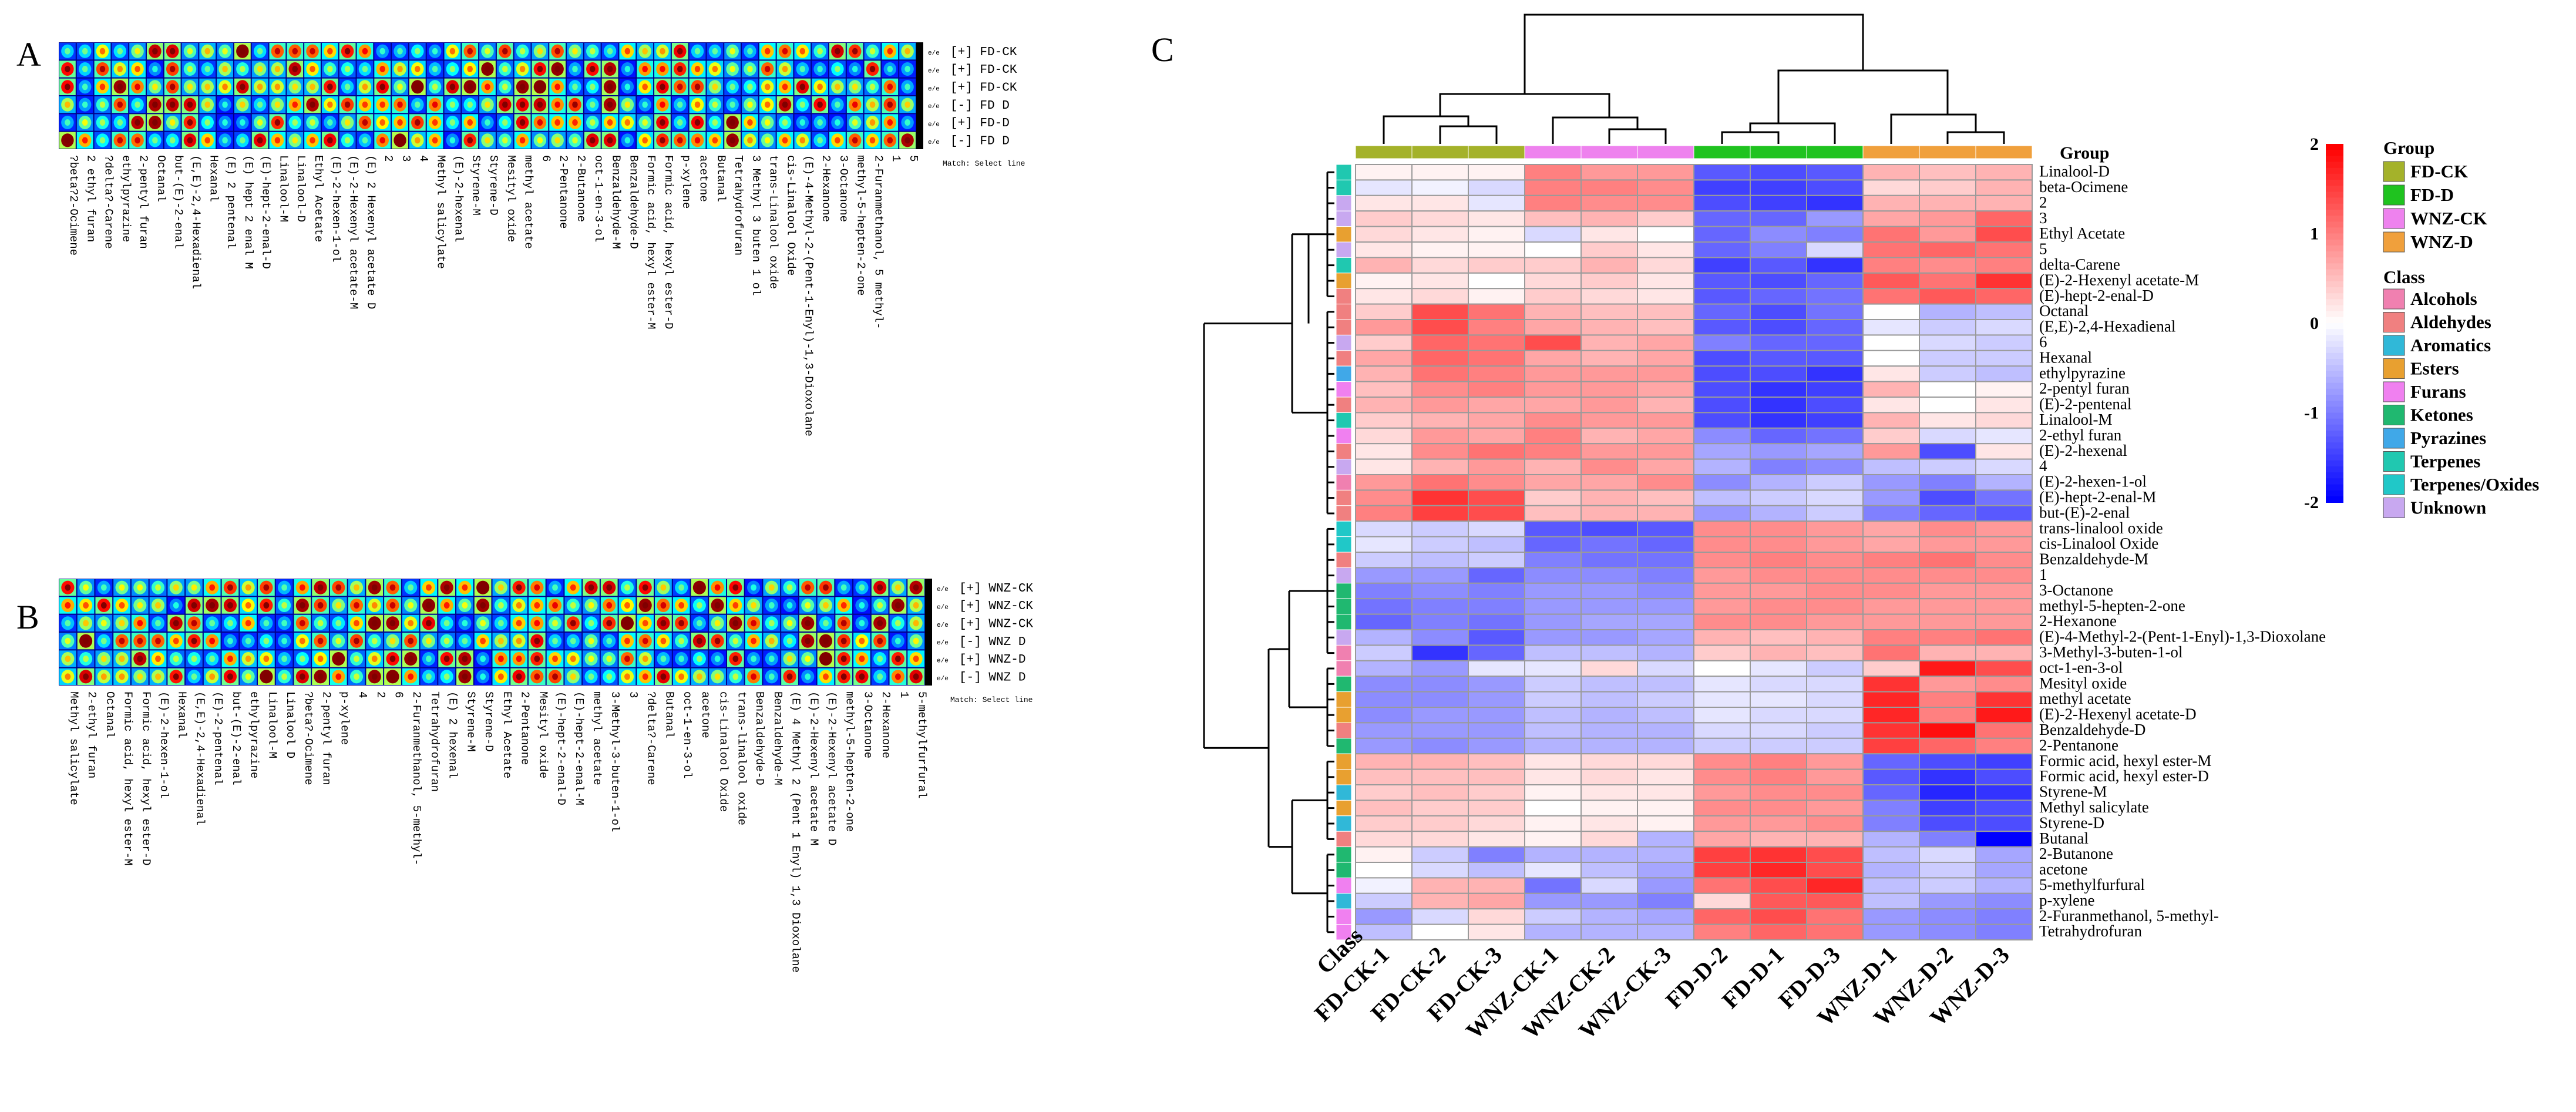 The height and width of the screenshot is (1112, 2576). I want to click on gallery-column-label: 1, so click(895, 158).